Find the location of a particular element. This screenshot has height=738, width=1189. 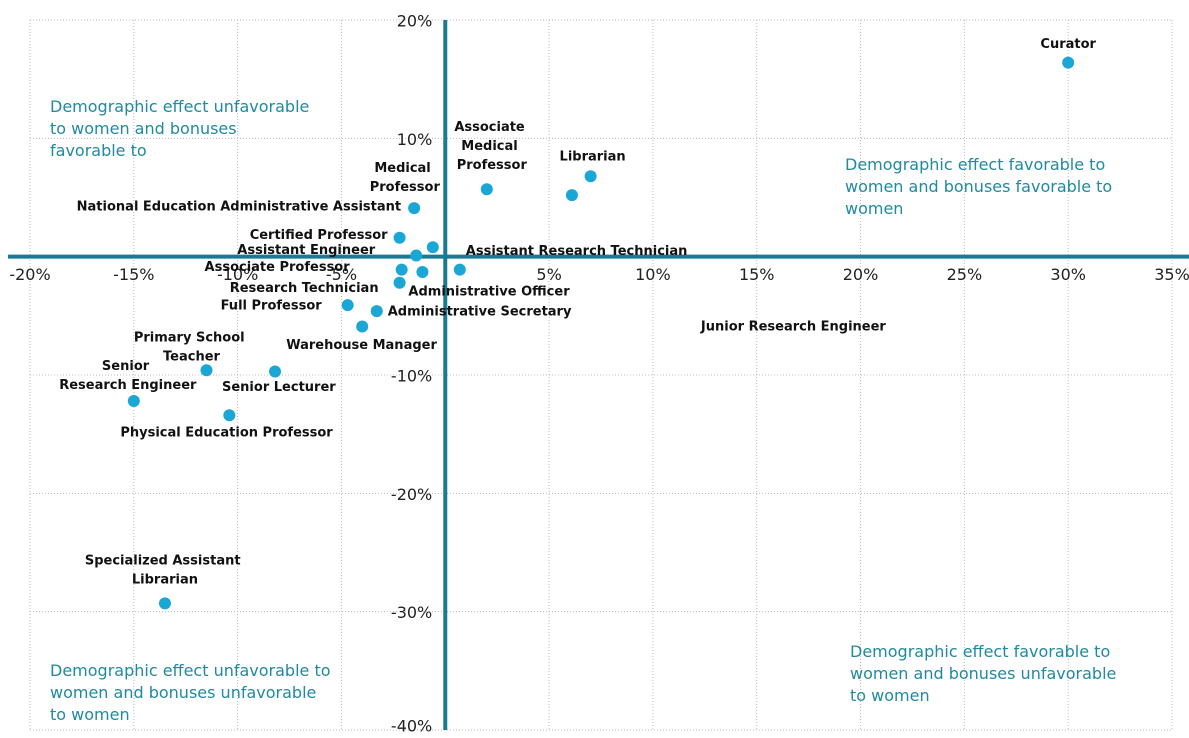

x-tick-label: -15% is located at coordinates (133, 274).